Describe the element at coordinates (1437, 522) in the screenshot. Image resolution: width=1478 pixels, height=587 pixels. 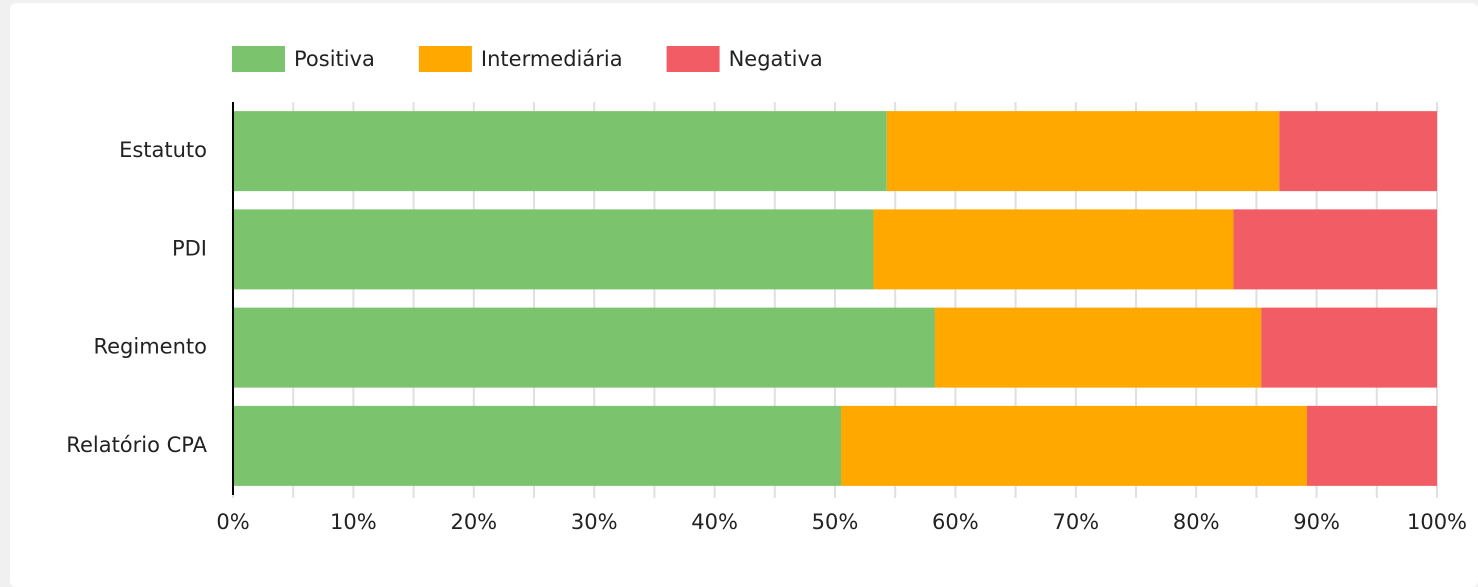
I see `x-tick-label: 100%` at that location.